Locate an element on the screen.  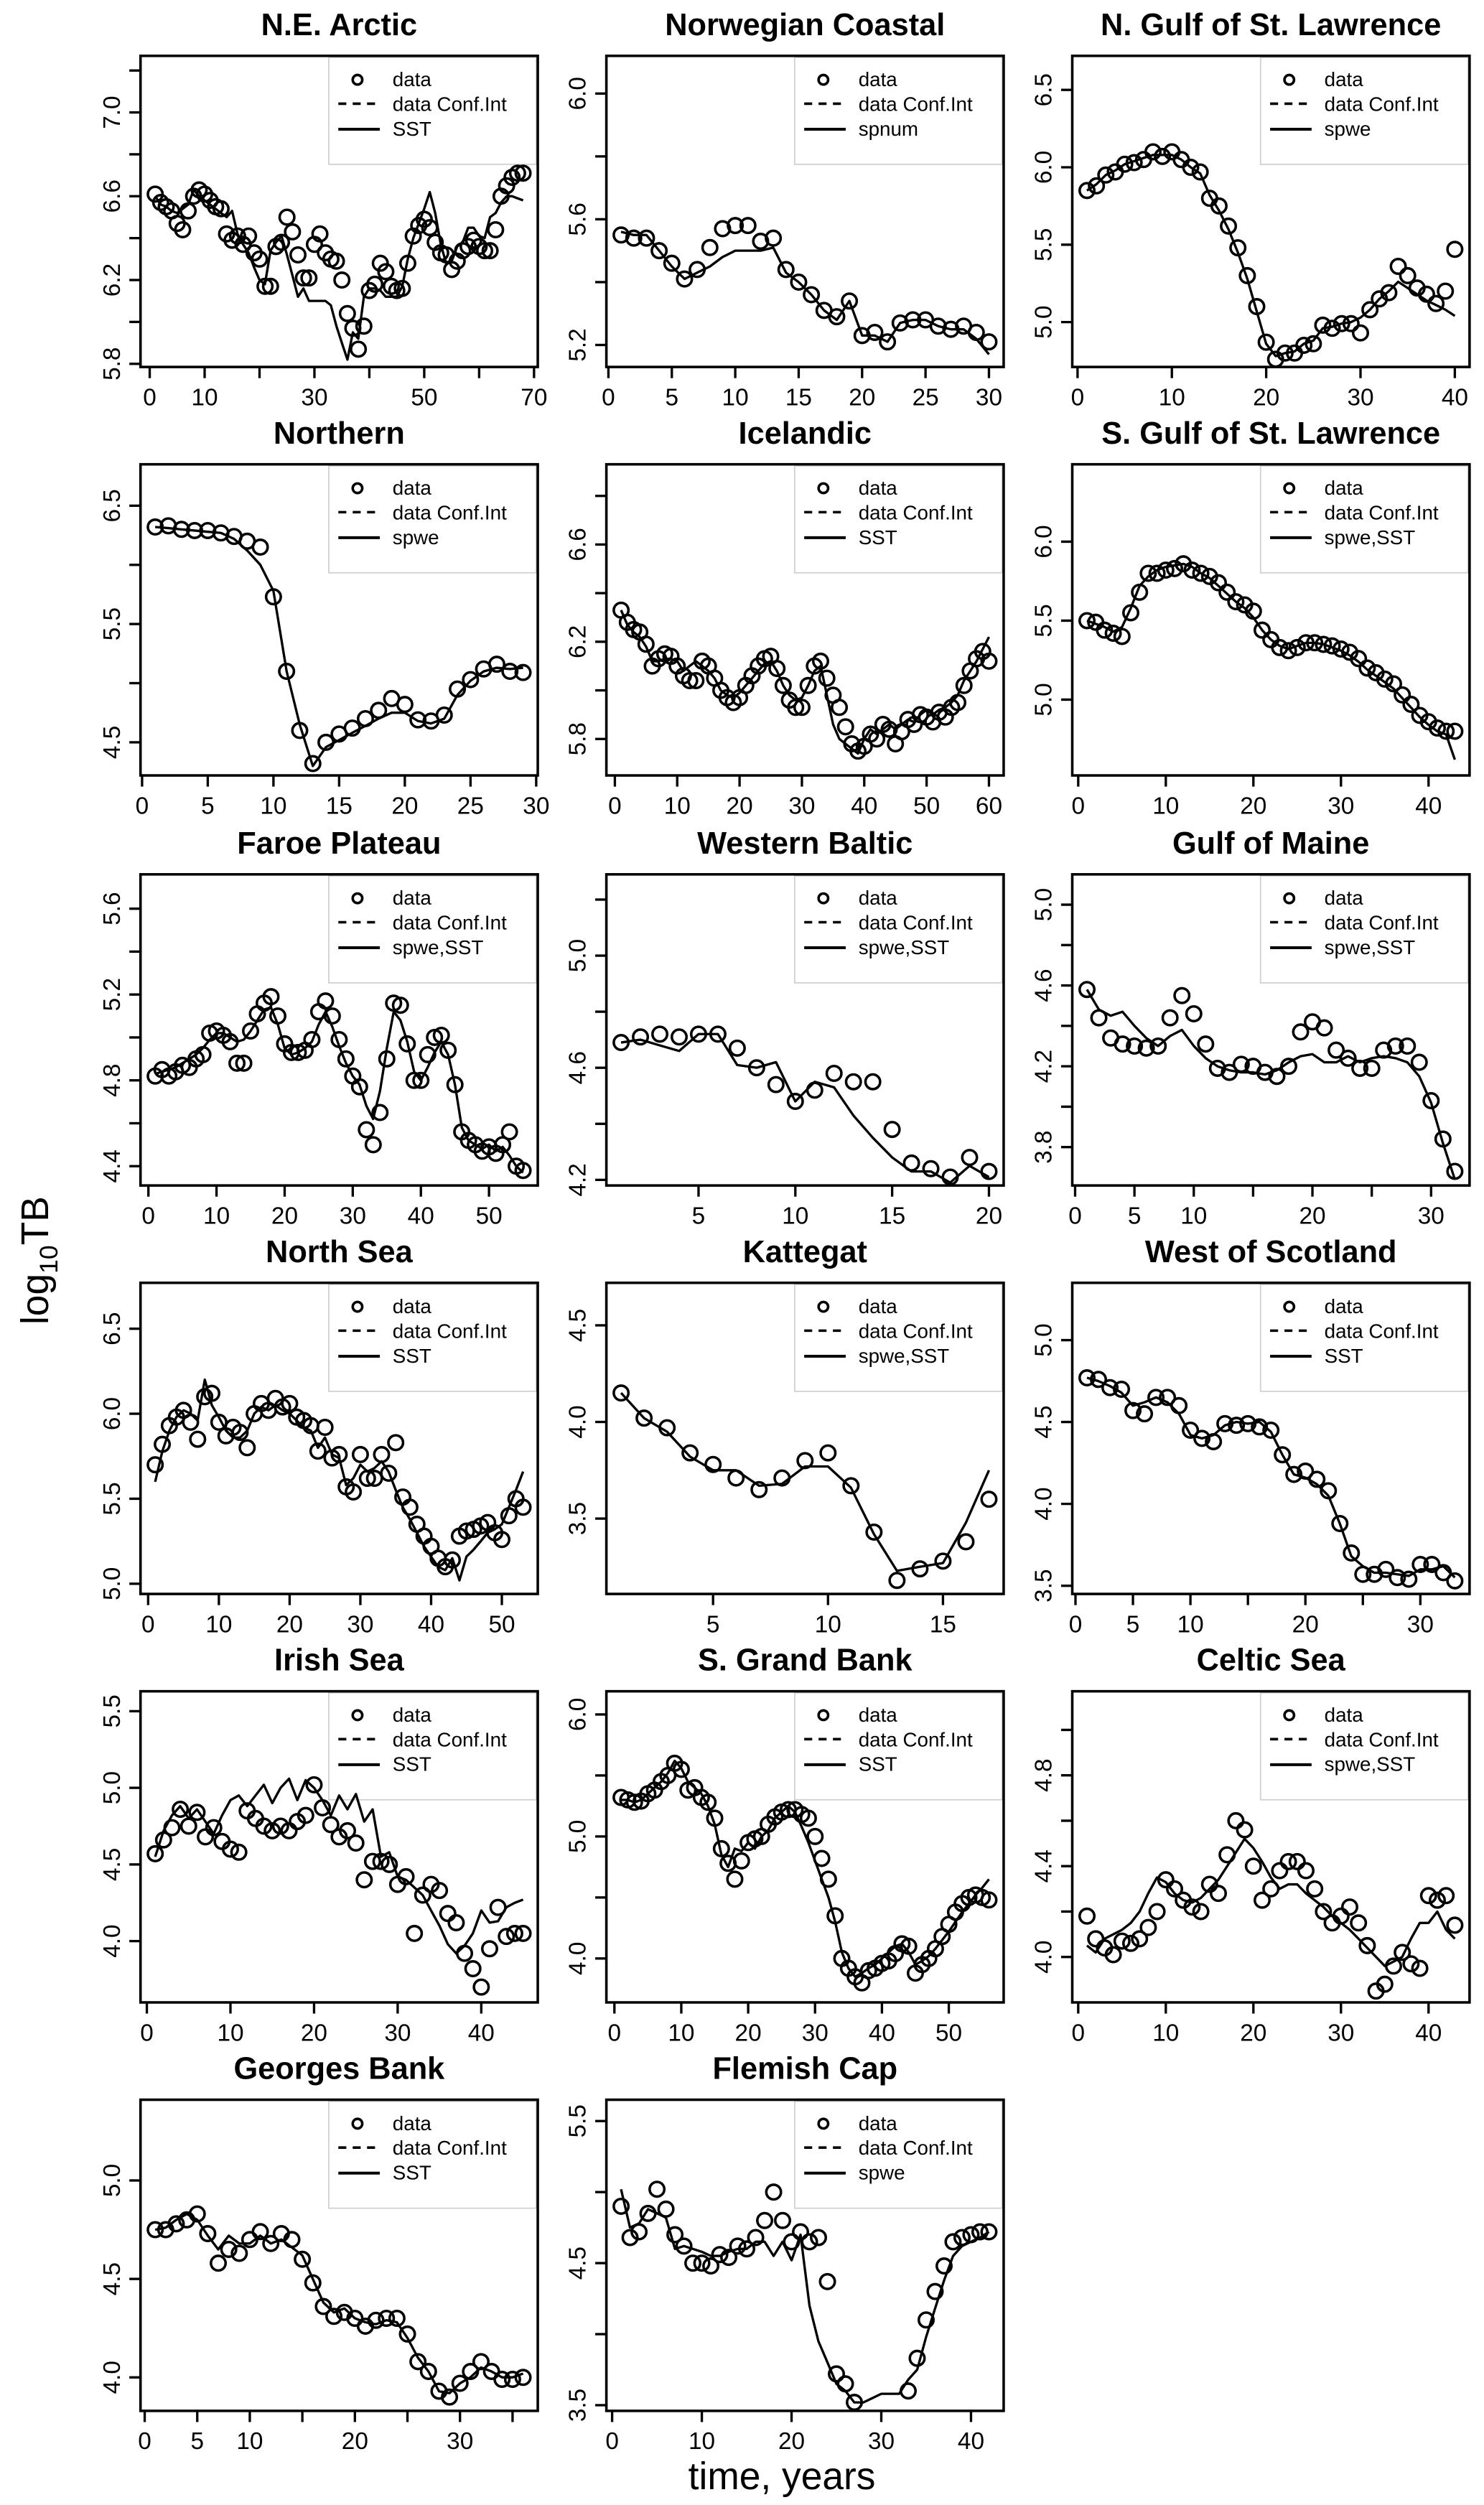
x-tick-label: 20 is located at coordinates (284, 1216).